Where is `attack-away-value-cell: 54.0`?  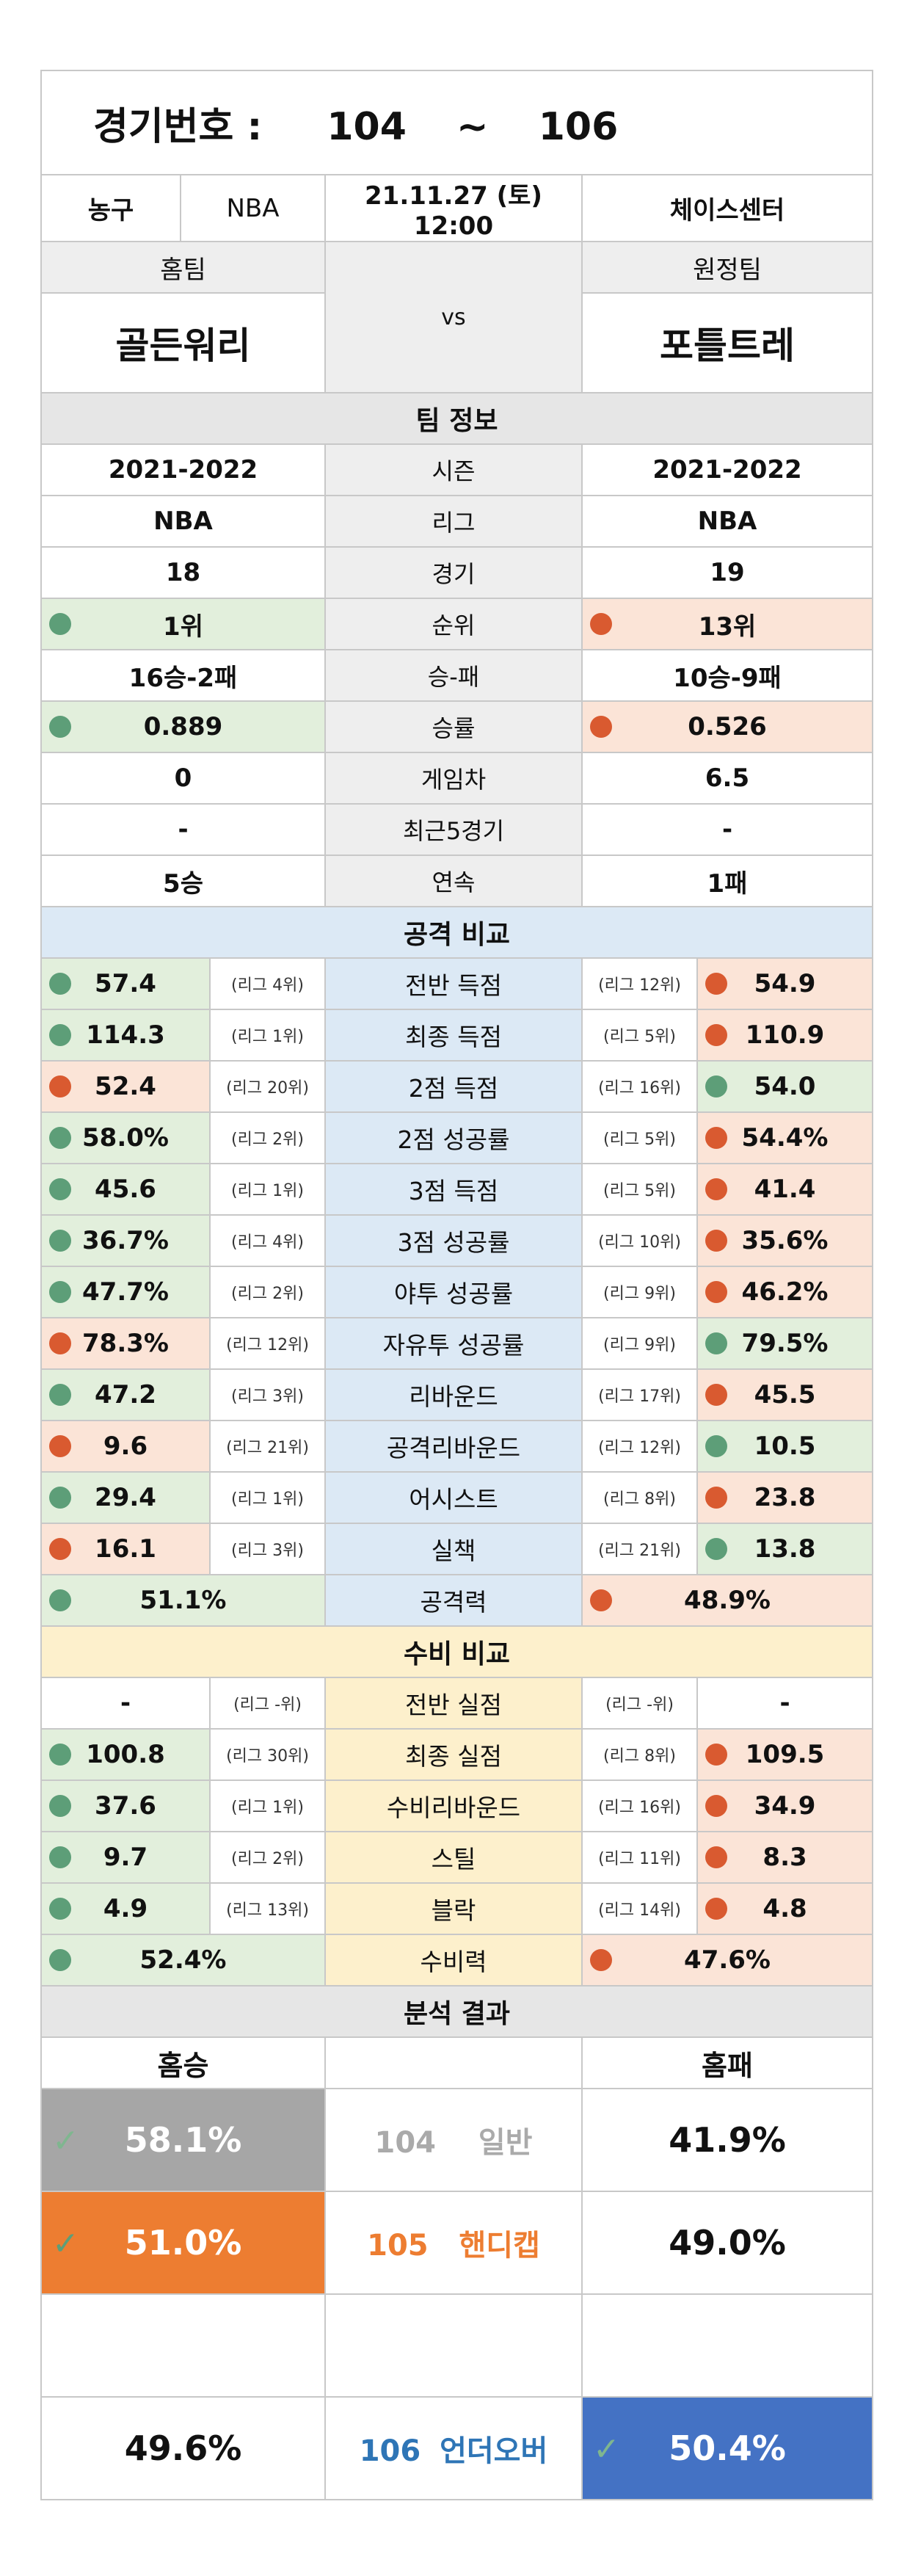
attack-away-value-cell: 54.0 is located at coordinates (785, 1086).